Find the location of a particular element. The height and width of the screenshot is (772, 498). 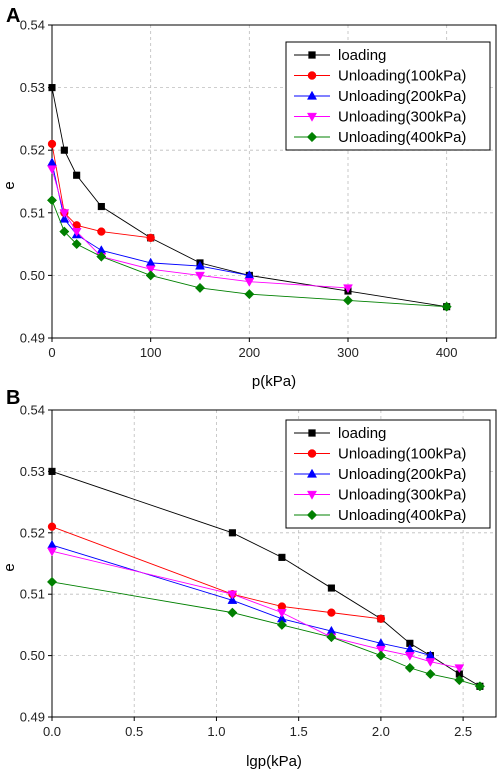

x-tick-label: 2.0 is located at coordinates (381, 731).